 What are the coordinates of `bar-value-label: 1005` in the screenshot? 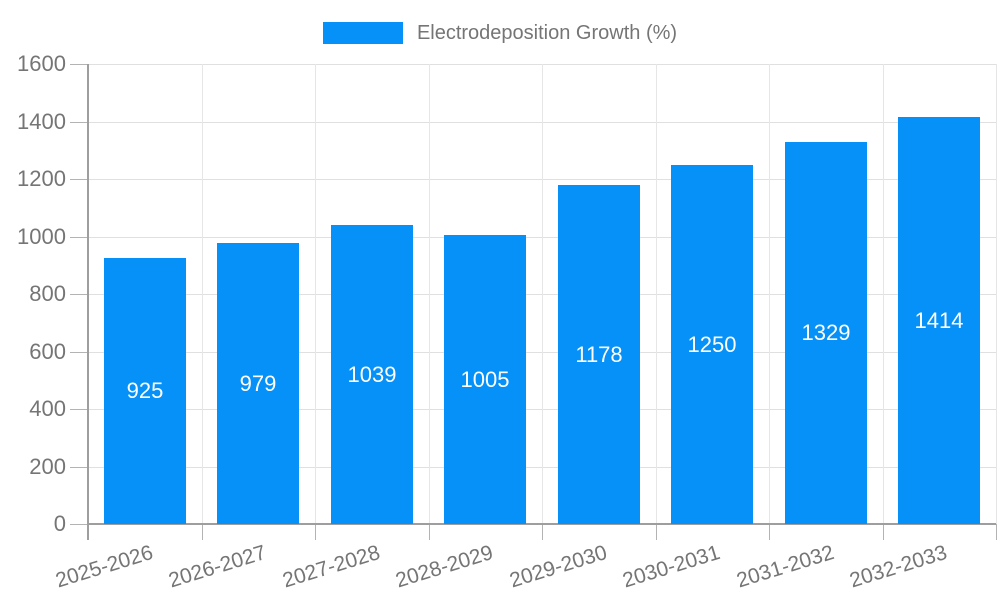 It's located at (485, 379).